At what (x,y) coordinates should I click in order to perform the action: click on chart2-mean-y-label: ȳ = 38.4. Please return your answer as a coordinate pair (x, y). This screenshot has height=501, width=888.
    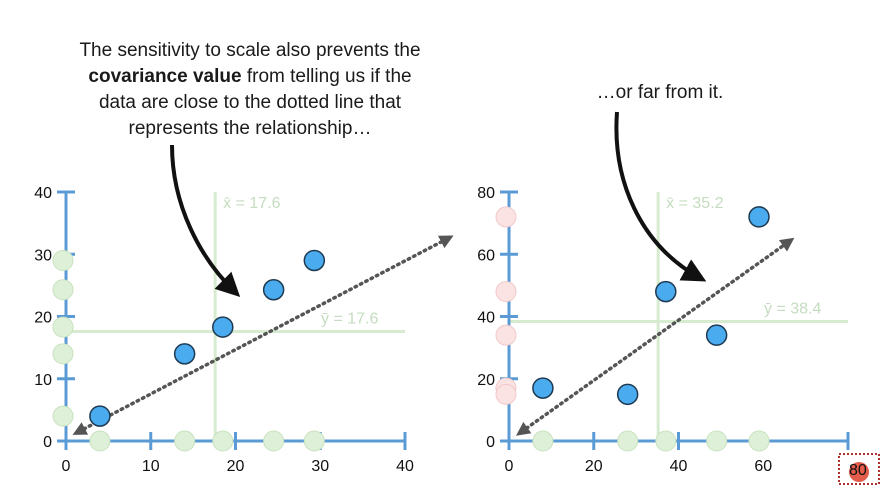
    Looking at the image, I should click on (792, 308).